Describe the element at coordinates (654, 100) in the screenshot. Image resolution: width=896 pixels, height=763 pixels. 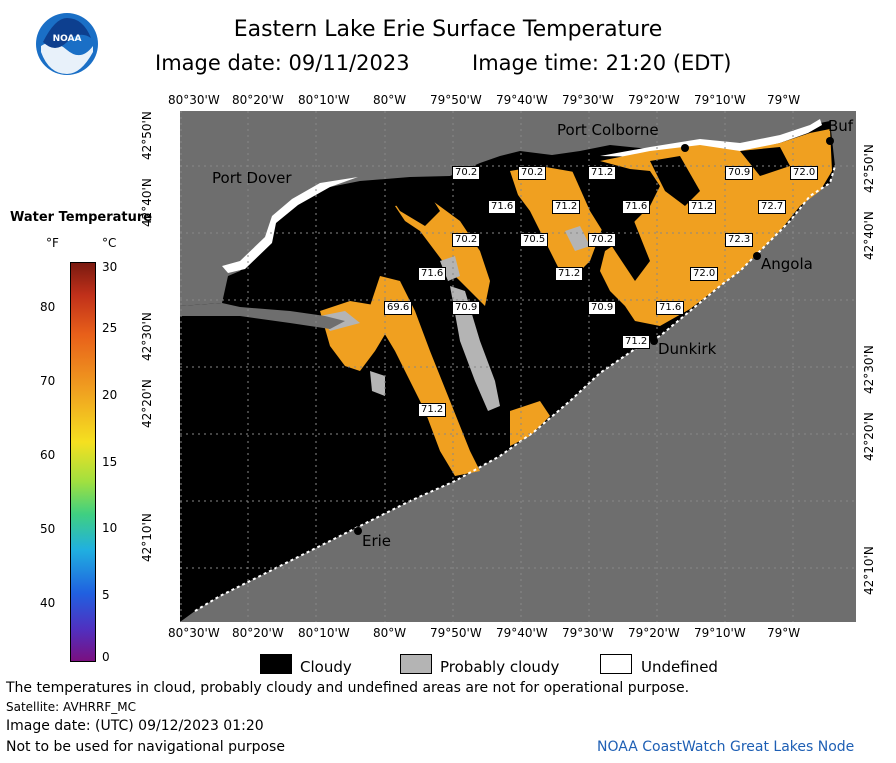
I see `lon-tick-top: 79°20'W` at that location.